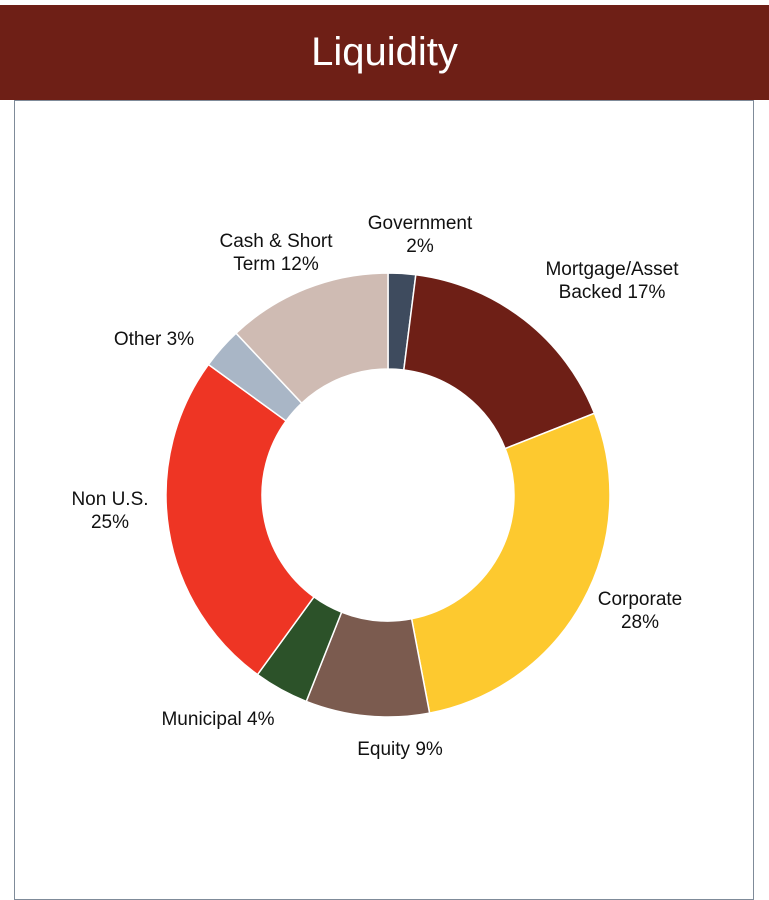 The image size is (769, 900). Describe the element at coordinates (180, 339) in the screenshot. I see `value-label: 3%` at that location.